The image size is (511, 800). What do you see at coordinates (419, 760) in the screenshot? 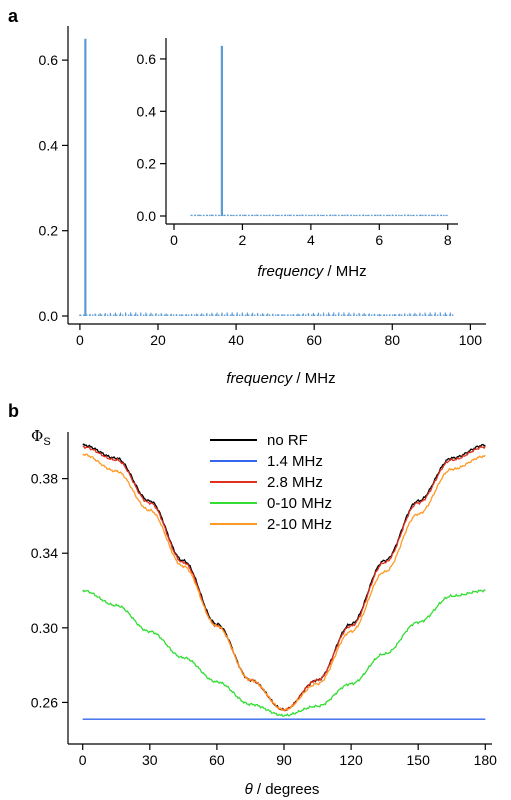
I see `panel-b-x-tick-label: 150` at bounding box center [419, 760].